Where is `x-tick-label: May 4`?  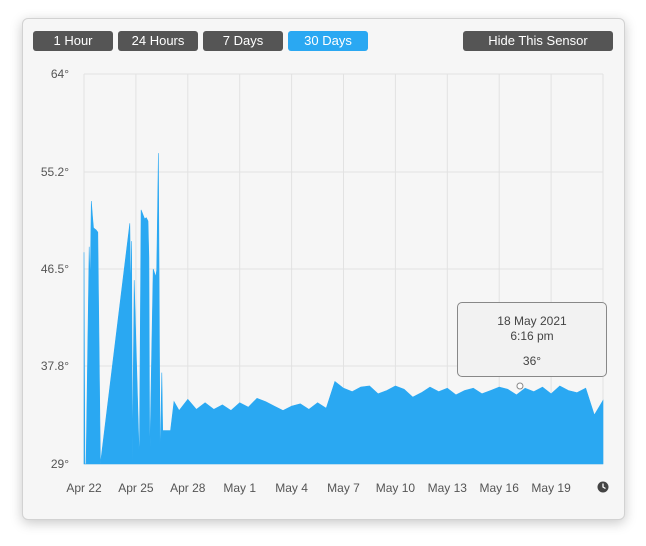
x-tick-label: May 4 is located at coordinates (291, 488).